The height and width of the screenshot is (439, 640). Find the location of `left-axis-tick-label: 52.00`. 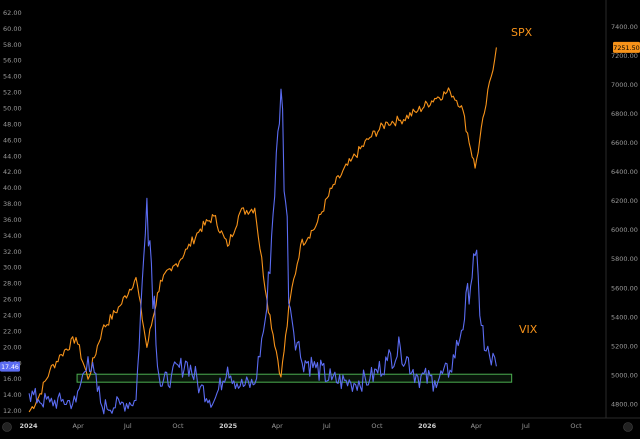

left-axis-tick-label: 52.00 is located at coordinates (12, 93).